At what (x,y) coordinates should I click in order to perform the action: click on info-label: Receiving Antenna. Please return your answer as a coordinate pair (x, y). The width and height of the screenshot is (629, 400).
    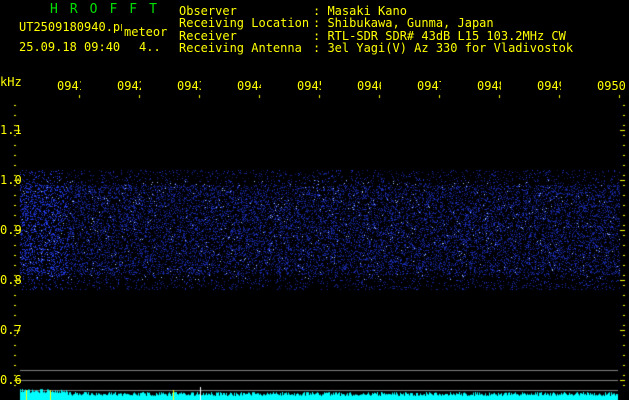
    Looking at the image, I should click on (240, 47).